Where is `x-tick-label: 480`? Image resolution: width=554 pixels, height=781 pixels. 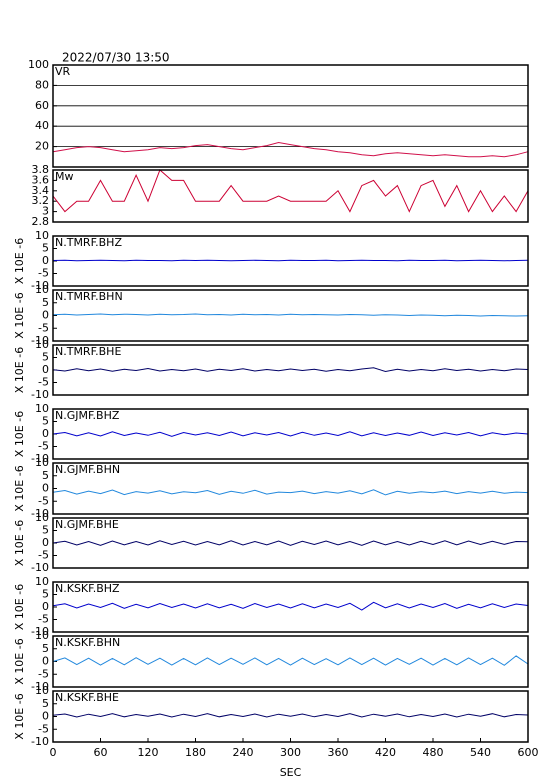
x-tick-label: 480 is located at coordinates (433, 752).